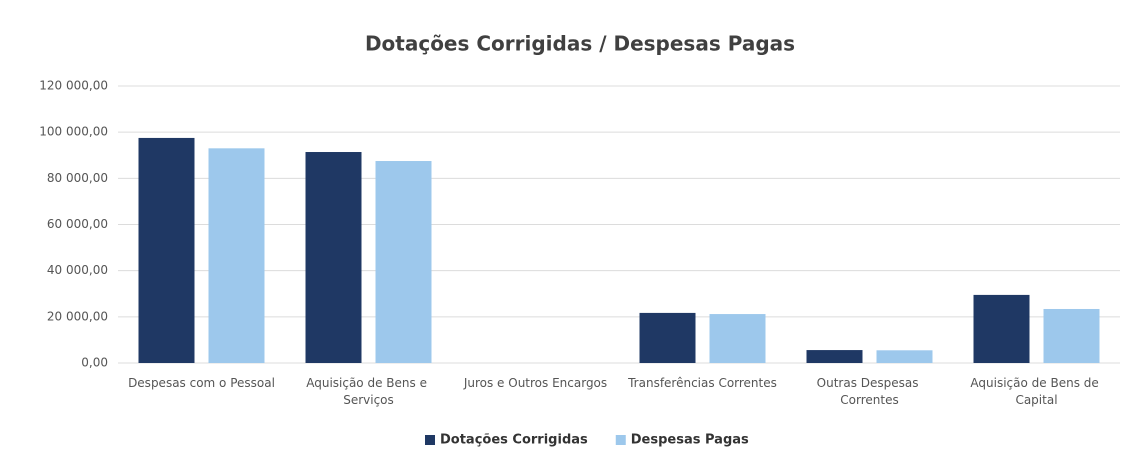 The height and width of the screenshot is (465, 1142). I want to click on y-tick-label: 100 000,00, so click(73, 132).